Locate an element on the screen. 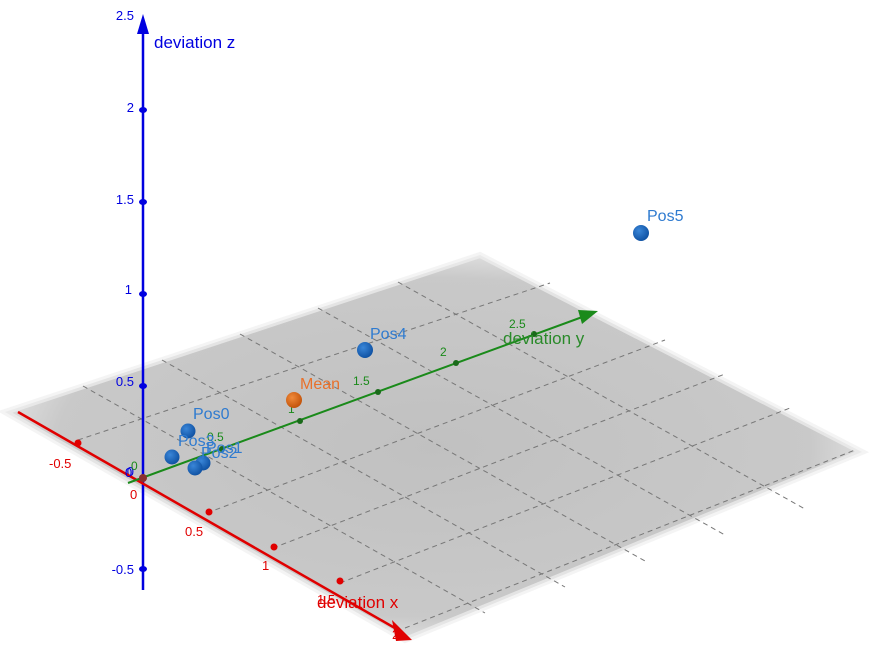 The image size is (870, 657). x-tick-label: 1 is located at coordinates (265, 565).